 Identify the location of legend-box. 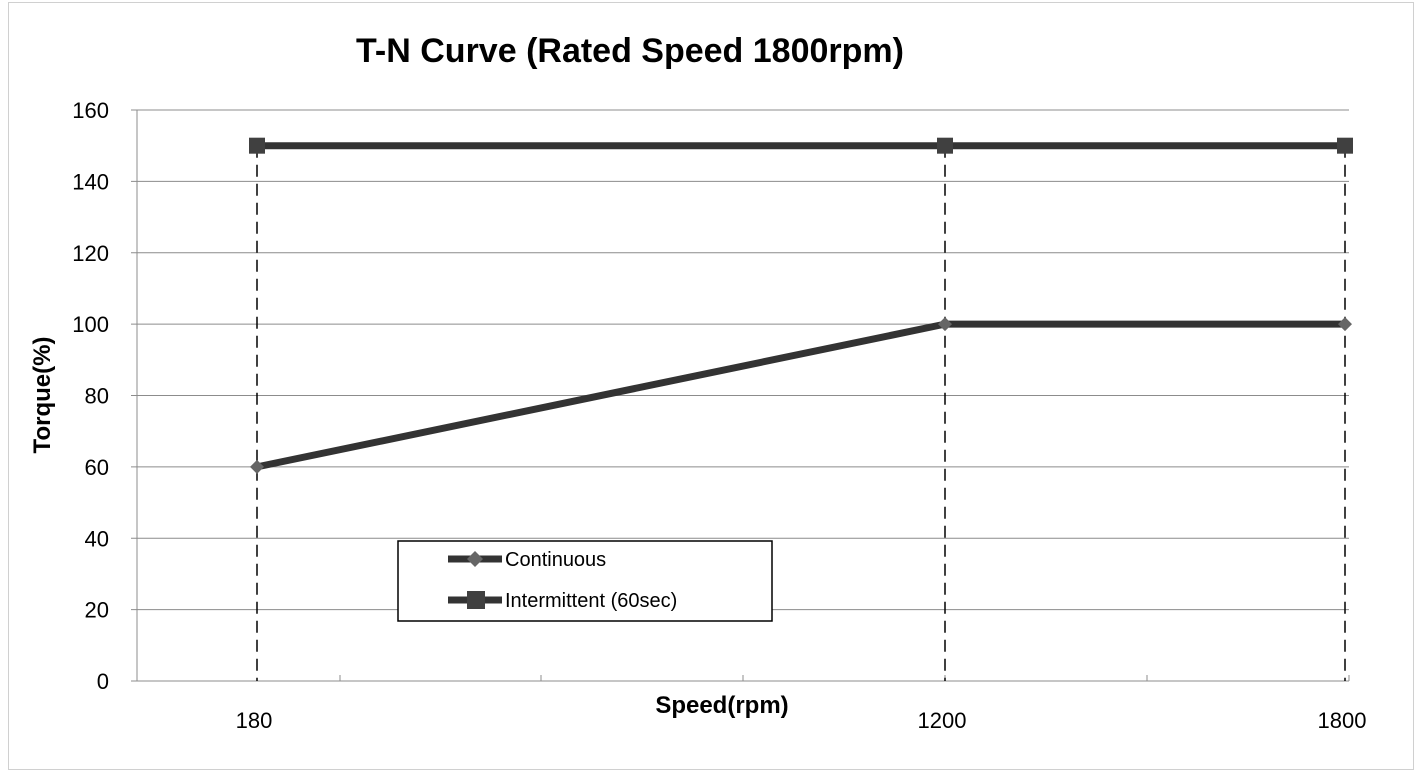
(585, 581).